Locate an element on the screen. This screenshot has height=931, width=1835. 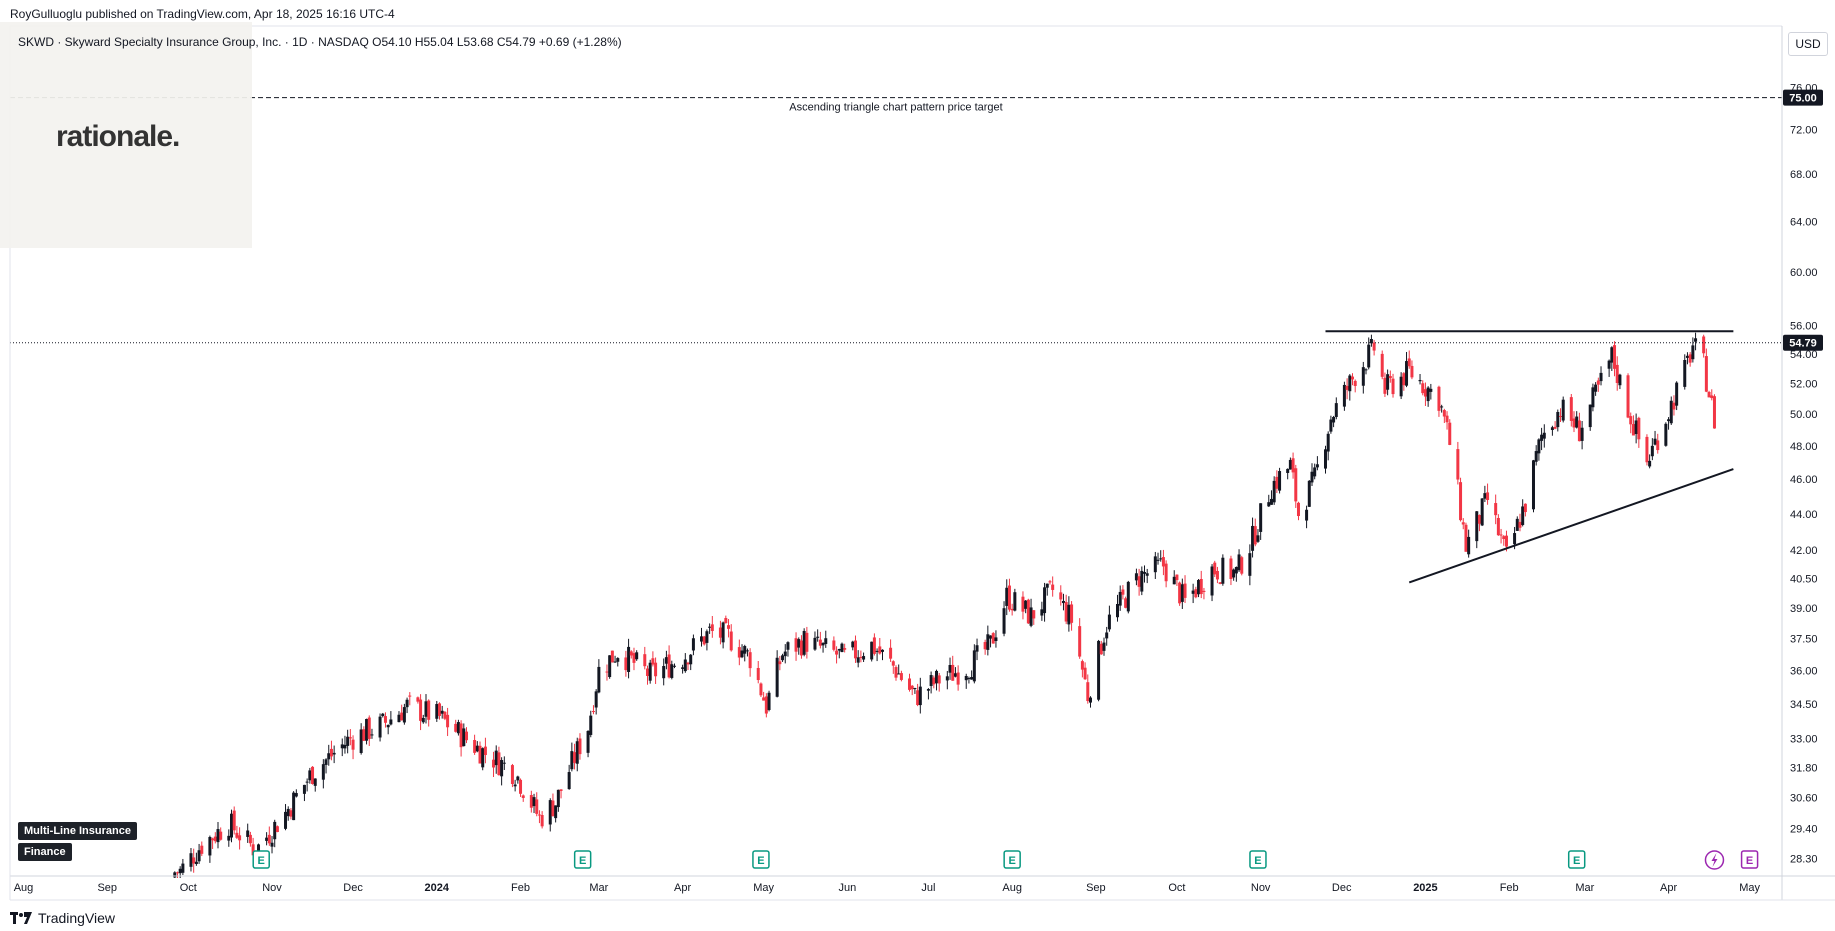
upcoming-earnings-icon is located at coordinates (1749, 859).